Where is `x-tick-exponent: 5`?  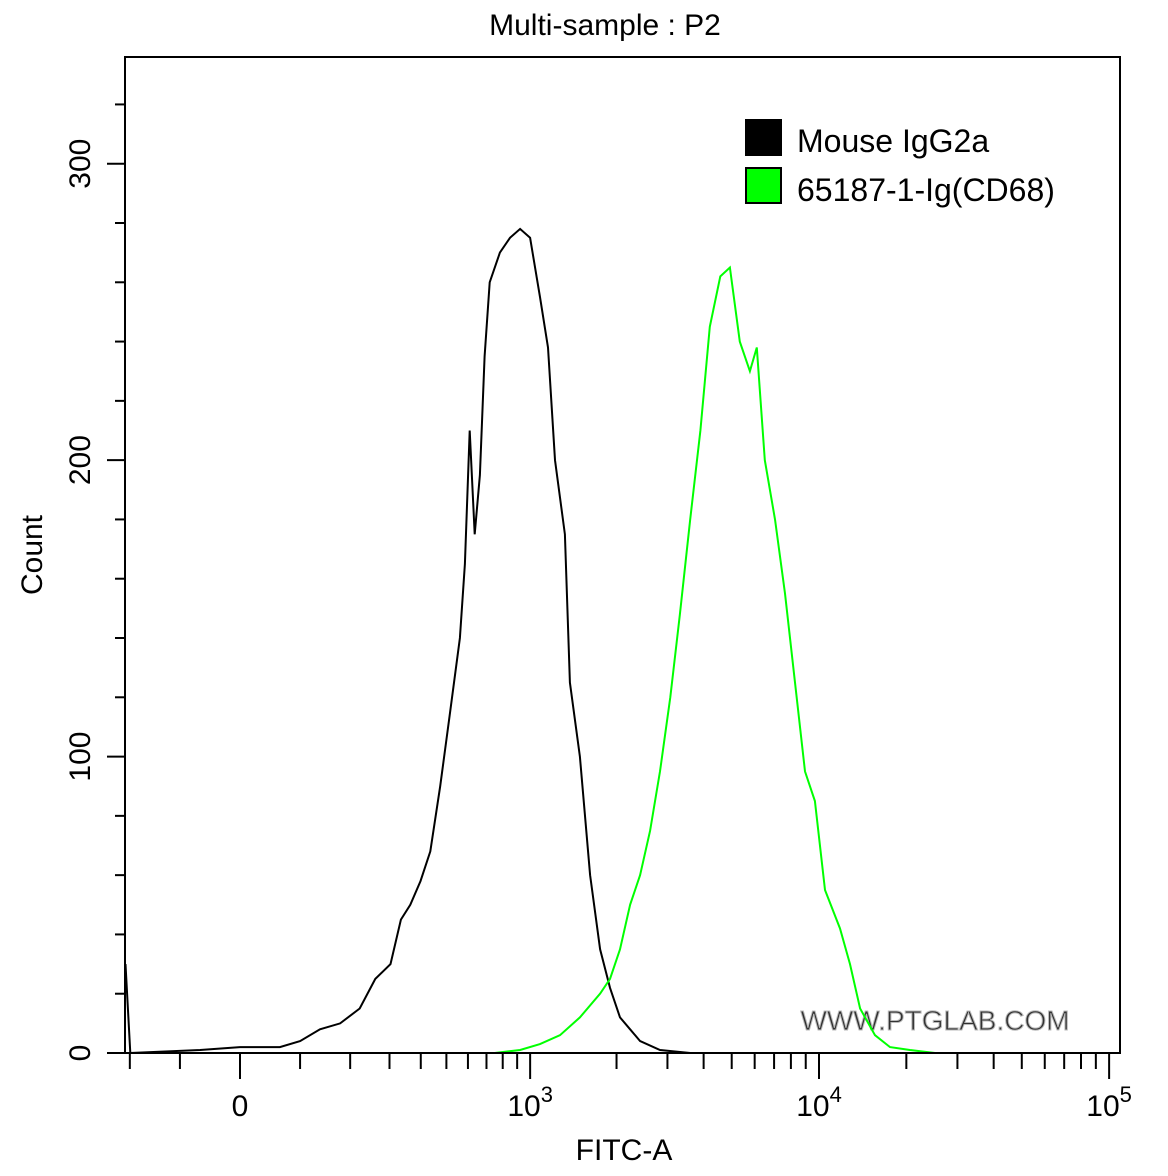
x-tick-exponent: 5 is located at coordinates (1126, 1094).